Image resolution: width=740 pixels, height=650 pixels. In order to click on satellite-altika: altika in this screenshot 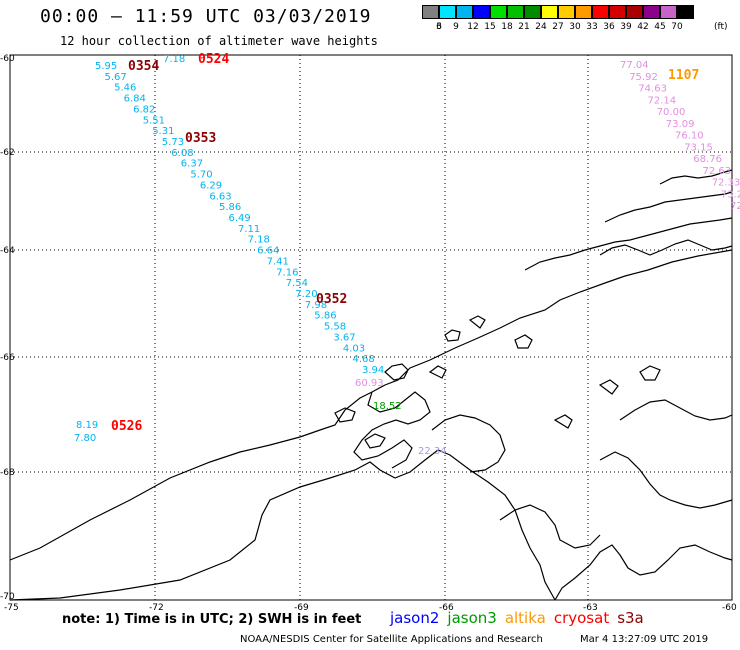, I will do `click(525, 618)`.